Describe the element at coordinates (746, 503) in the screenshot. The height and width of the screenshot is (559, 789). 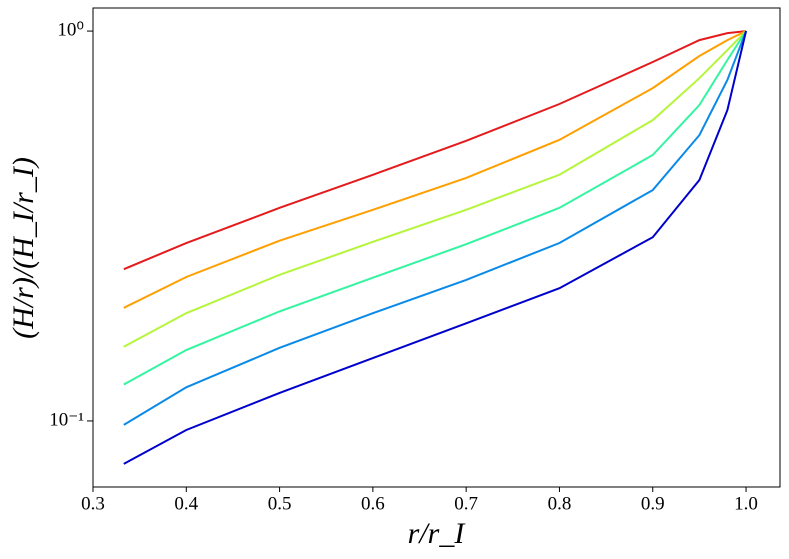
I see `x-tick-label: 1.0` at that location.